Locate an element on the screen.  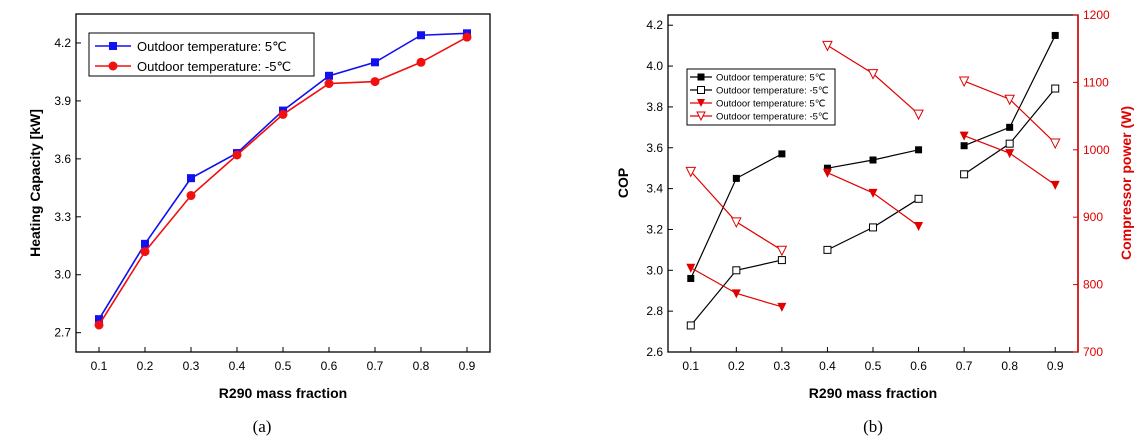
chart-b-x-tick-label: 0.6 is located at coordinates (918, 366).